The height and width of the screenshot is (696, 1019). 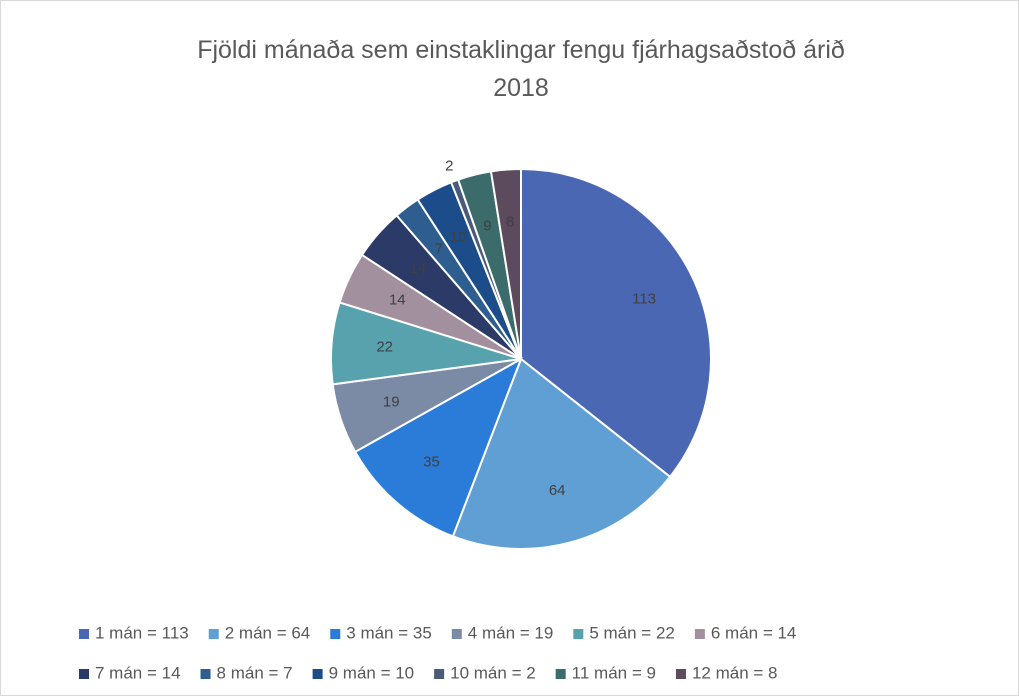 I want to click on legend-label: 4 mán = 19, so click(x=511, y=632).